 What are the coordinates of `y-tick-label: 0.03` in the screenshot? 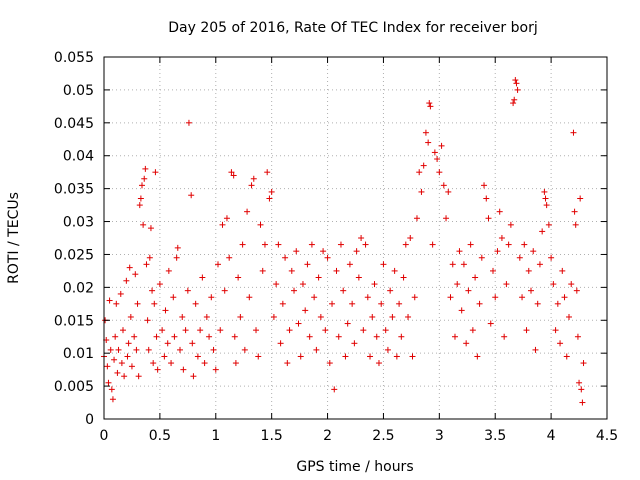 It's located at (78, 223).